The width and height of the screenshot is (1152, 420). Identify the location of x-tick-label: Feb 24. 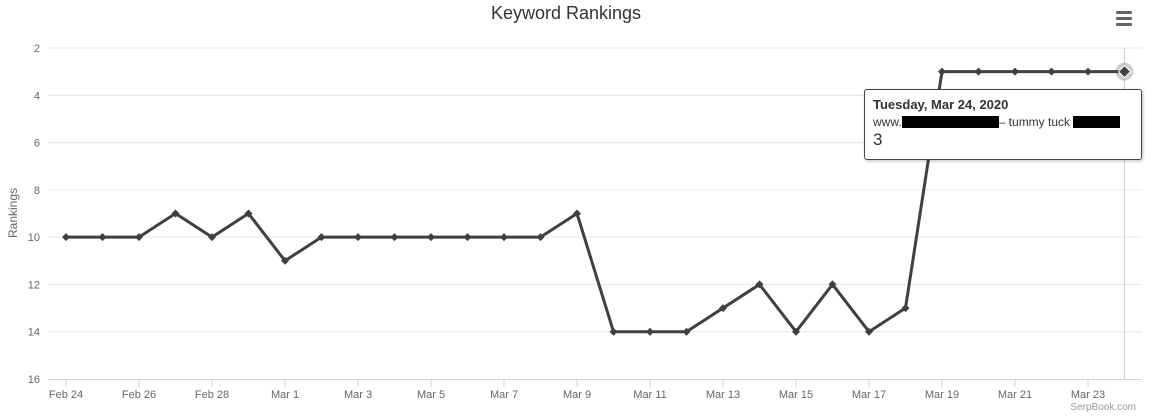
(66, 395).